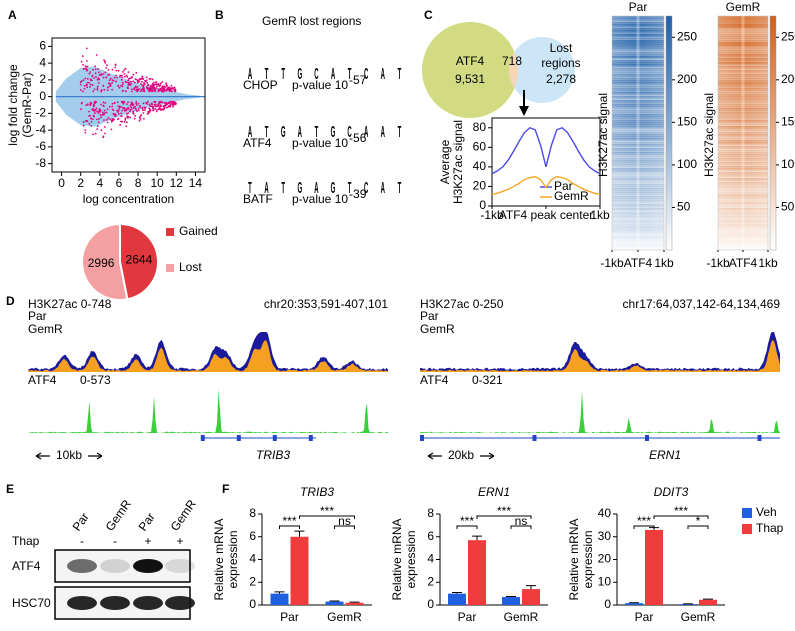 The height and width of the screenshot is (631, 795). I want to click on legend-label: Par, so click(563, 186).